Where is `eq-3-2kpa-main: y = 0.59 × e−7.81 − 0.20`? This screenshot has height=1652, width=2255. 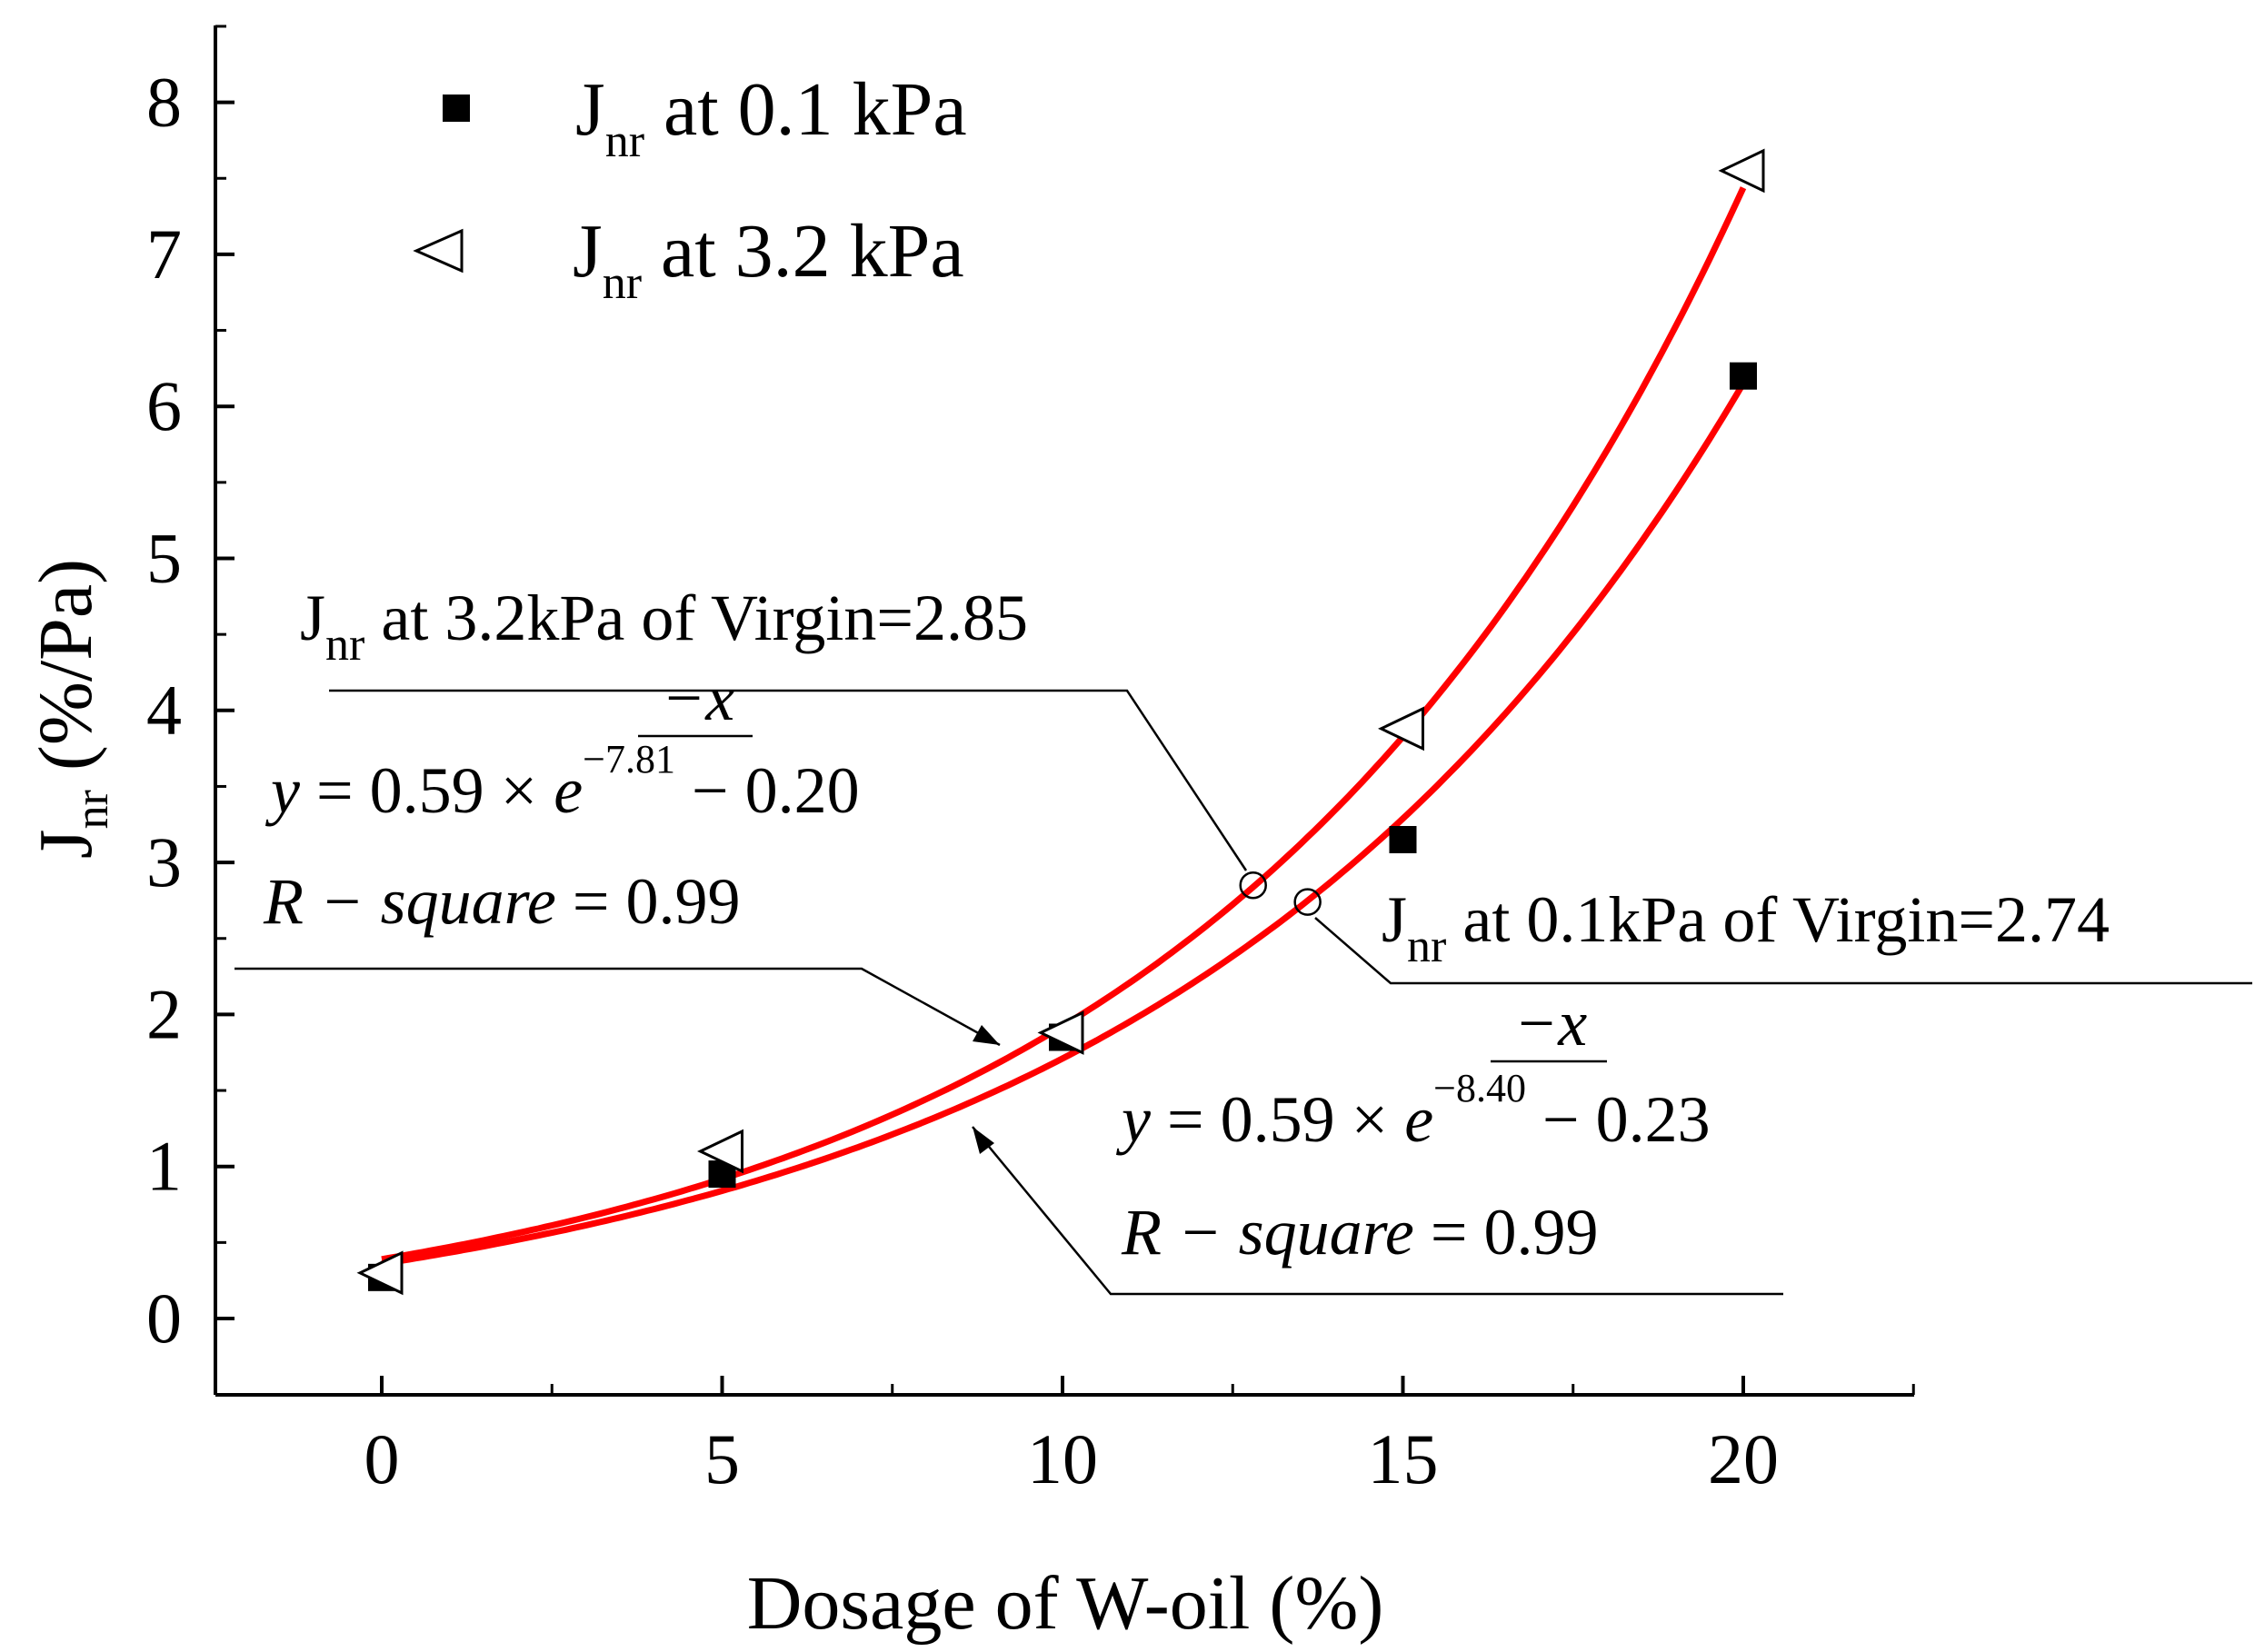
eq-3-2kpa-main: y = 0.59 × e−7.81 − 0.20 is located at coordinates (562, 782).